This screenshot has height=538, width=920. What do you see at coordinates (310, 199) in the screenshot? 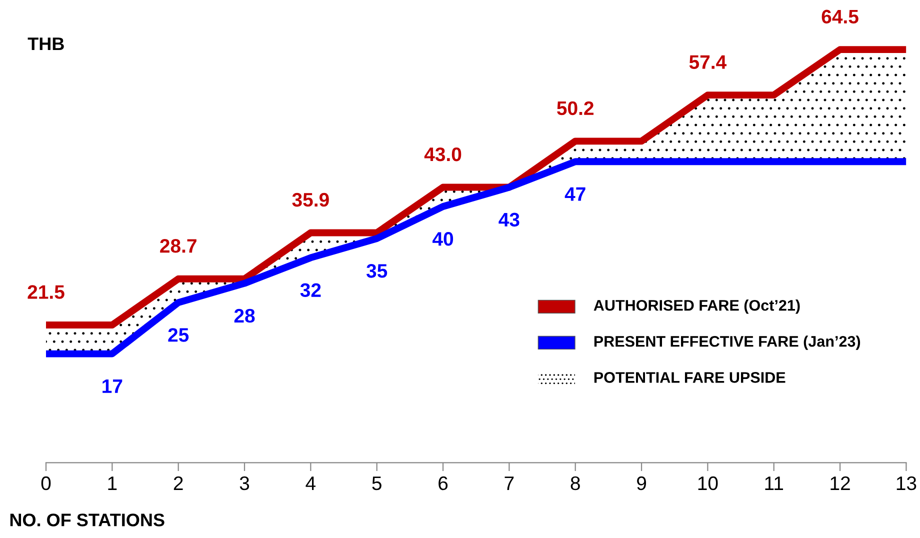
I see `data-label: 35.9` at bounding box center [310, 199].